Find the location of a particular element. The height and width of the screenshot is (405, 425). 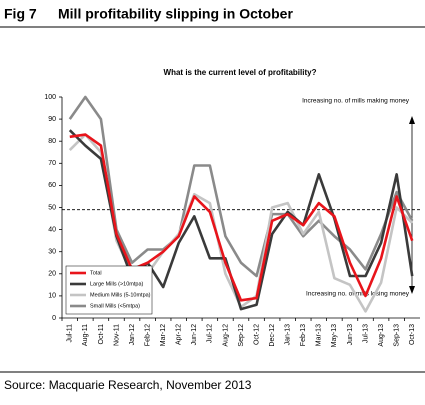

x-tick-label: Feb-12 is located at coordinates (147, 335).